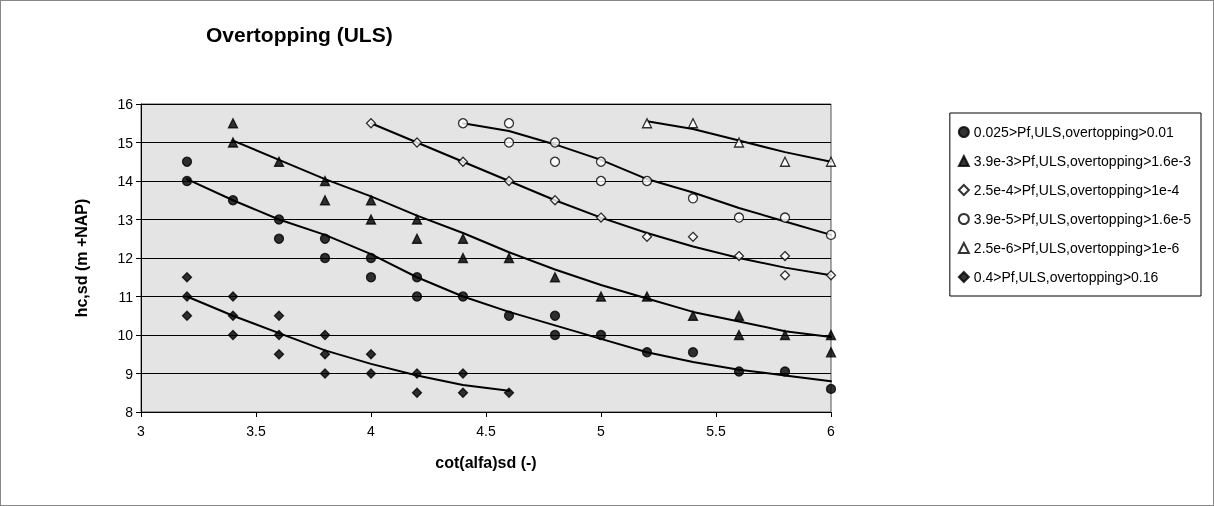 The image size is (1214, 506). Describe the element at coordinates (1076, 190) in the screenshot. I see `legend-label: 2.5e-4>Pf,ULS,overtopping>1e-4` at that location.